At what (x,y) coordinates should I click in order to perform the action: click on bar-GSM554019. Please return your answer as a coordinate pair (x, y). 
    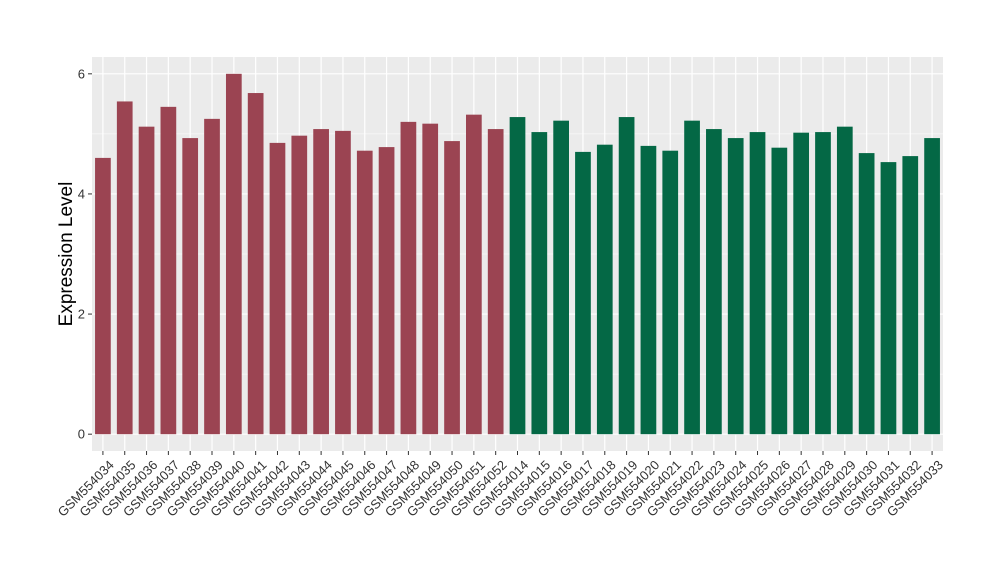
    Looking at the image, I should click on (626, 276).